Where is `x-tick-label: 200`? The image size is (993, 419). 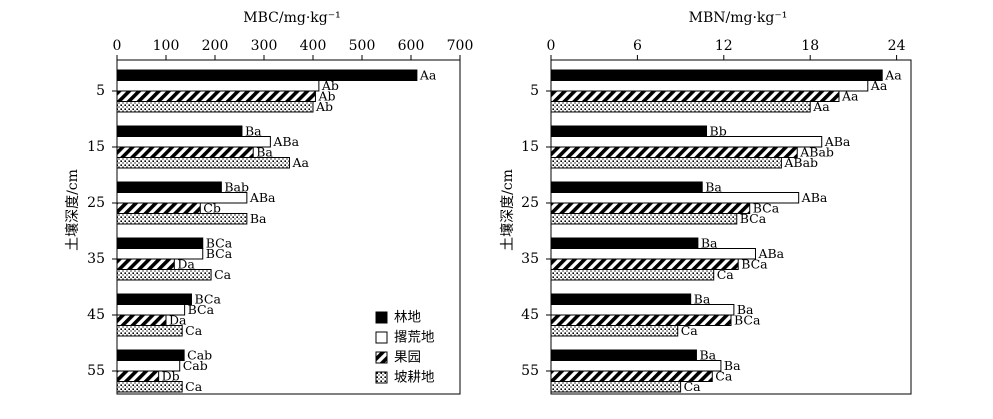
x-tick-label: 200 is located at coordinates (215, 46).